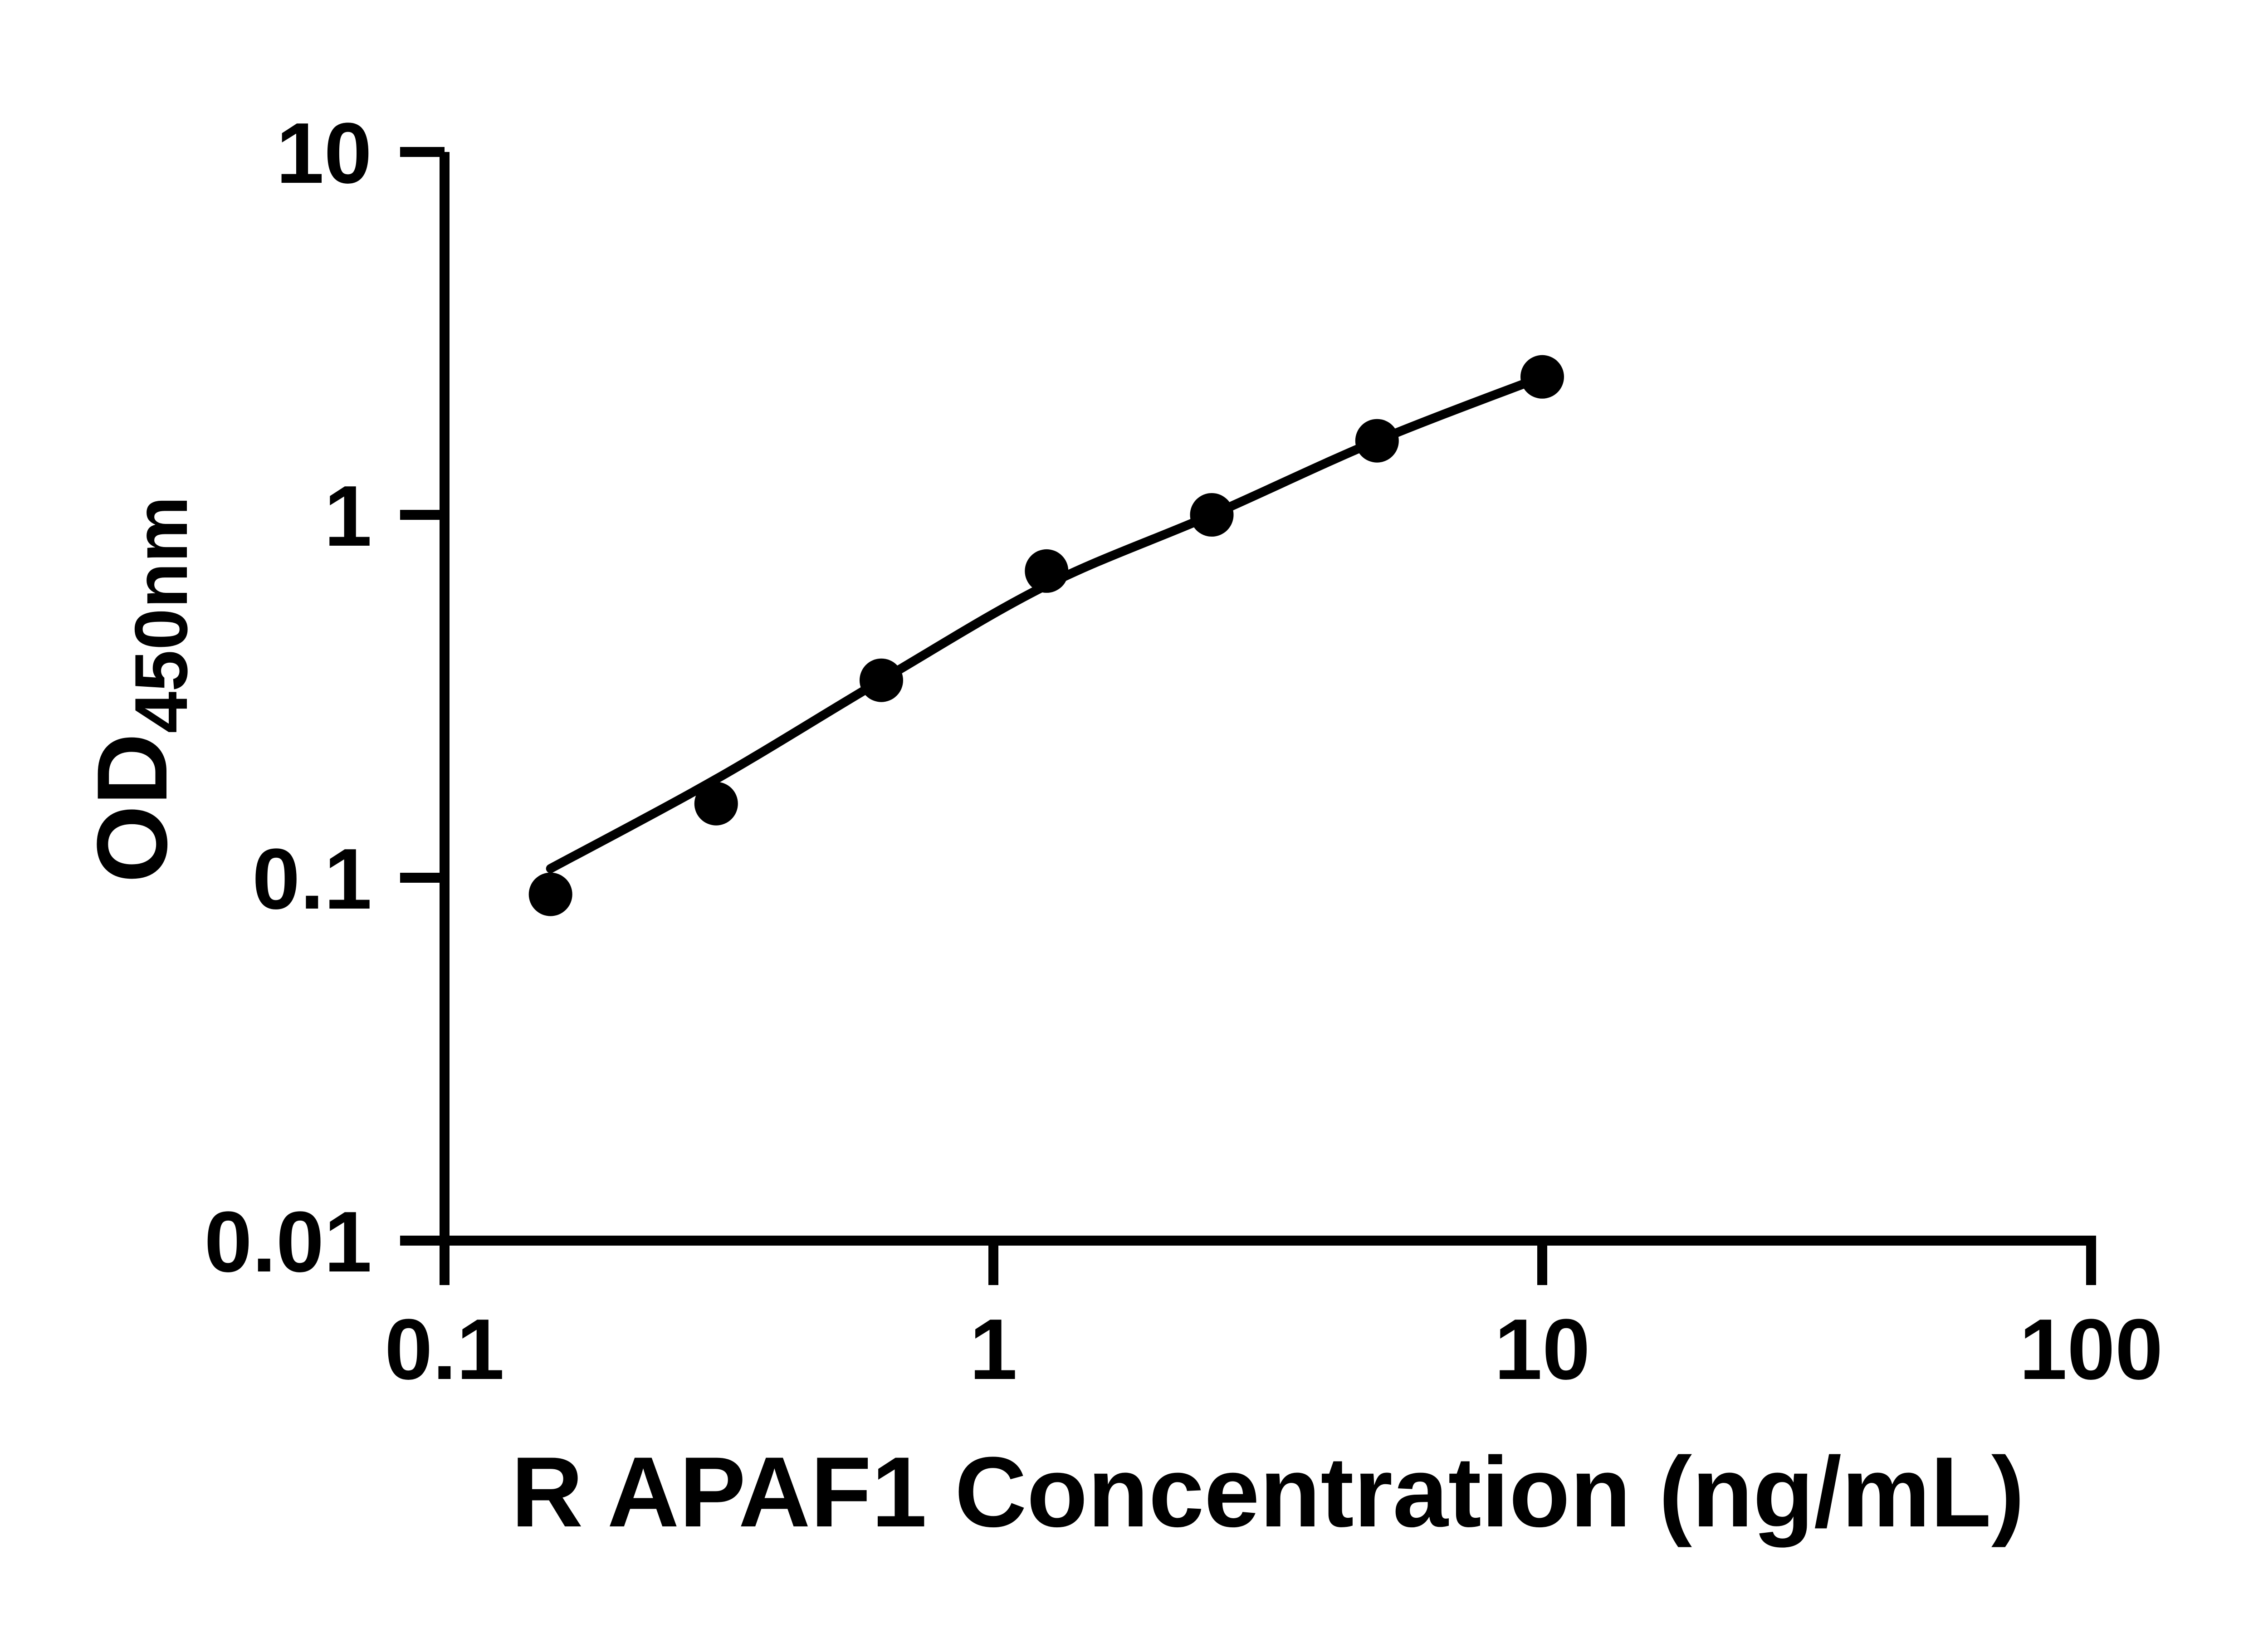  Describe the element at coordinates (161, 614) in the screenshot. I see `y-axis-title-sub: 450nm` at that location.